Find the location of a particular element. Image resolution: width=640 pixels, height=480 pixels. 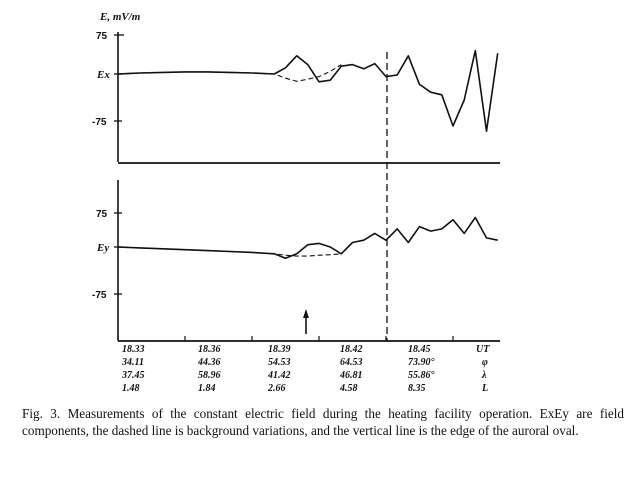

table-col2-row3: 58.96 is located at coordinates (209, 375).